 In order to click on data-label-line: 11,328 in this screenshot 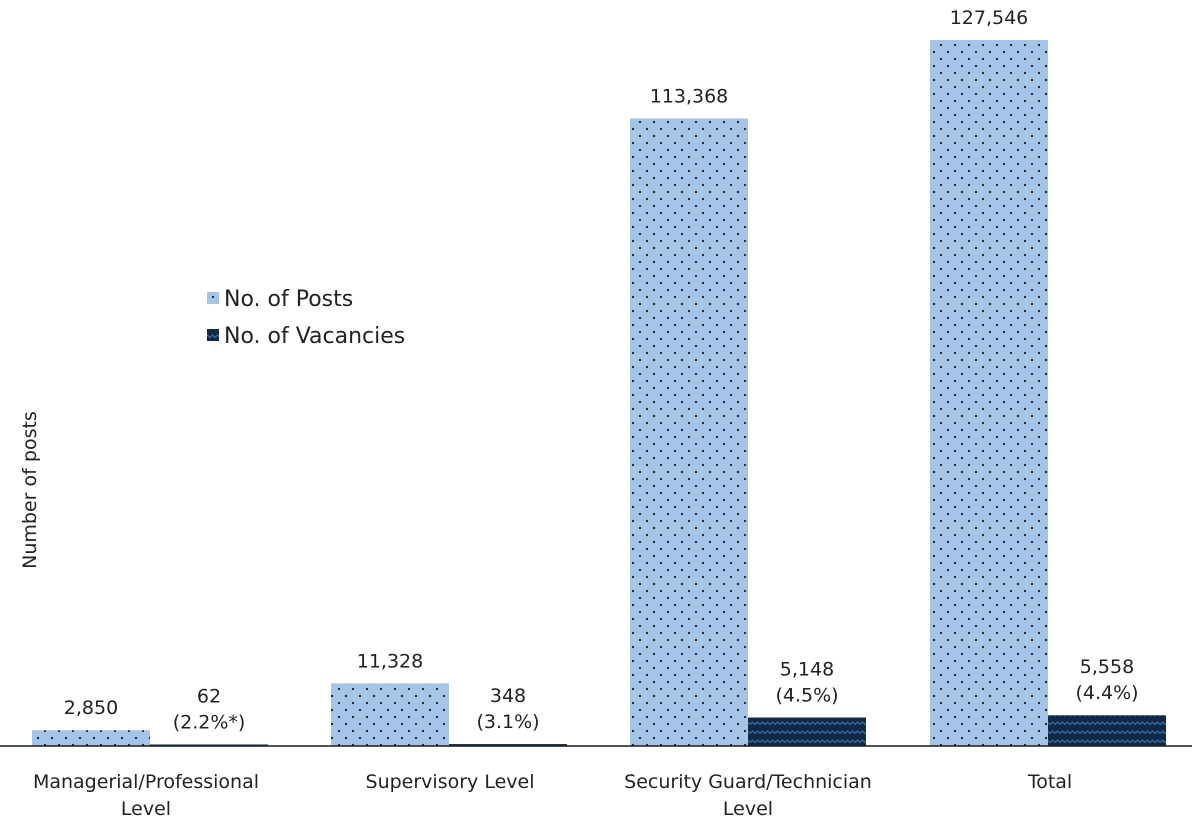, I will do `click(390, 661)`.